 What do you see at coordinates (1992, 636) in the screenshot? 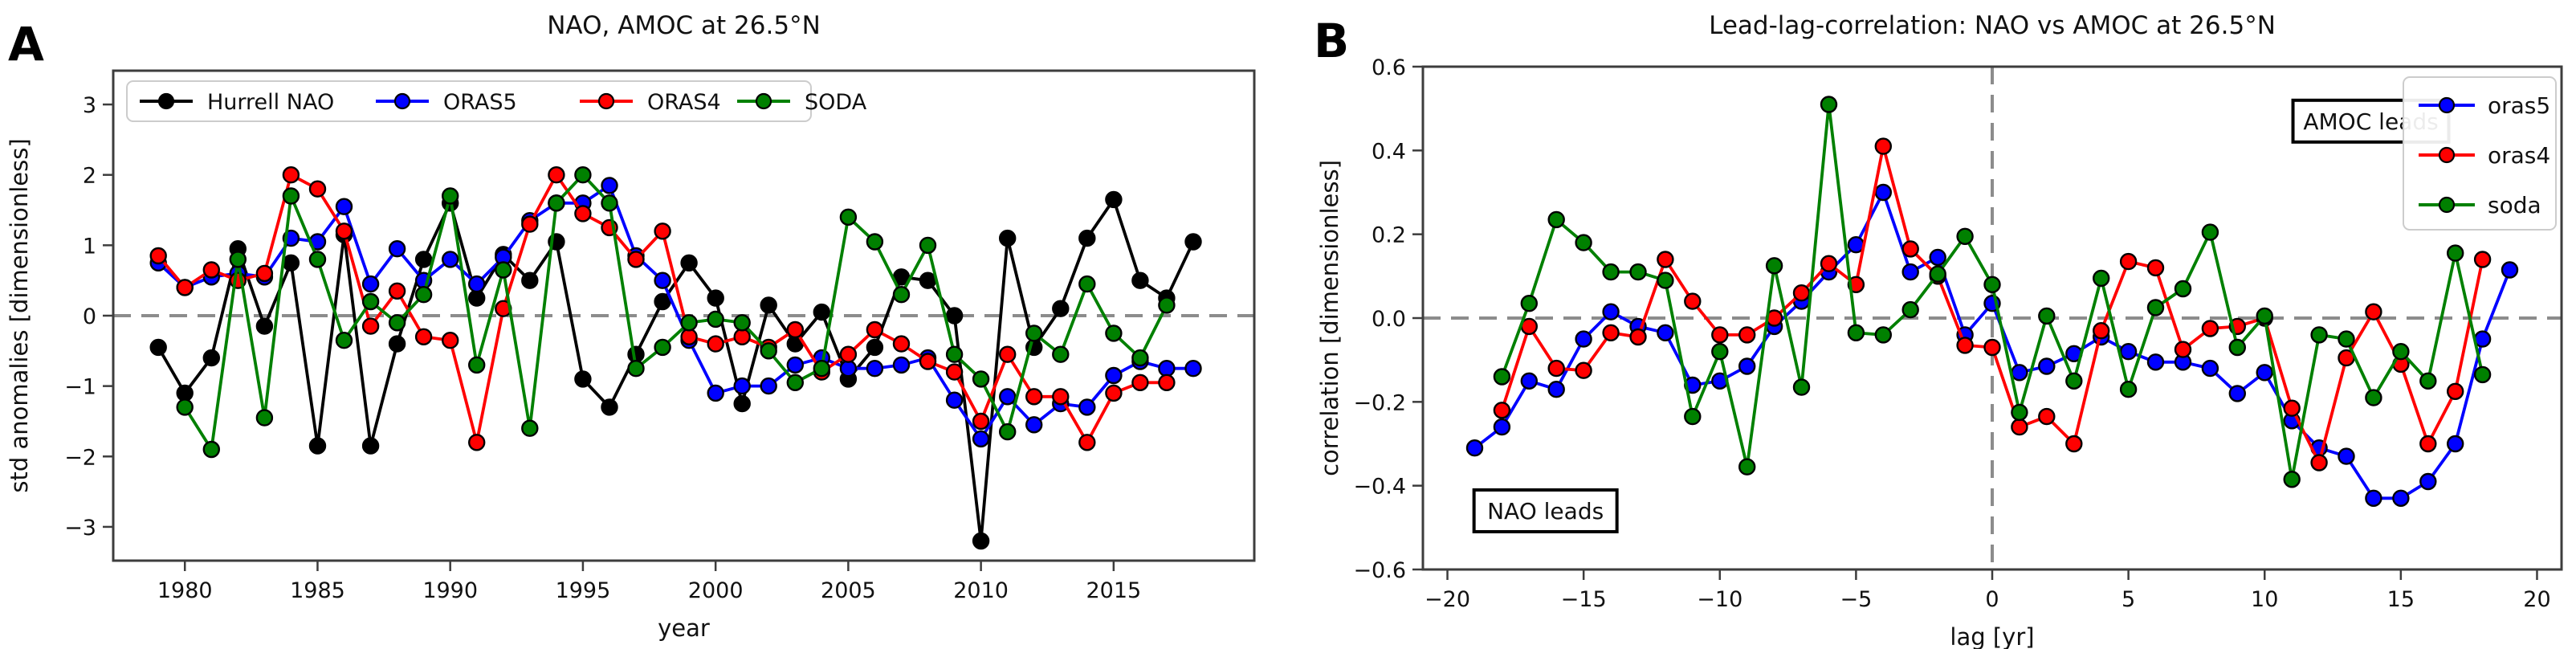
I see `x-axis-label: lag [yr]` at bounding box center [1992, 636].